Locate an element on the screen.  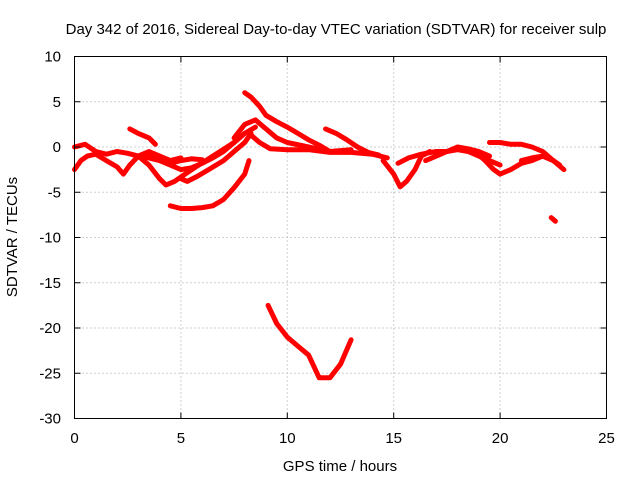
x-tick-label: 0 is located at coordinates (74, 438).